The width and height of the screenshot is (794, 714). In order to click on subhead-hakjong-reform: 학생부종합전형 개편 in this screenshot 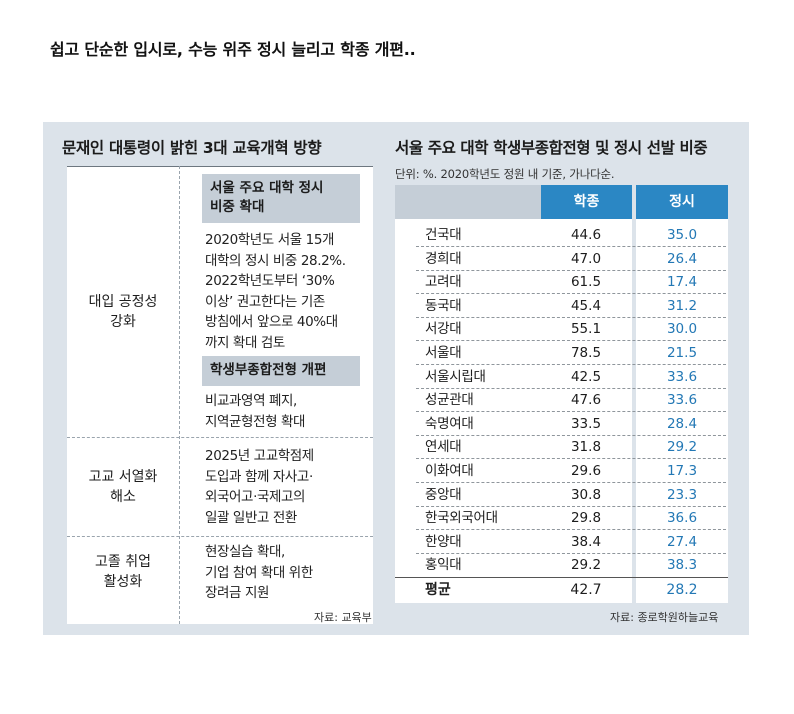, I will do `click(281, 371)`.